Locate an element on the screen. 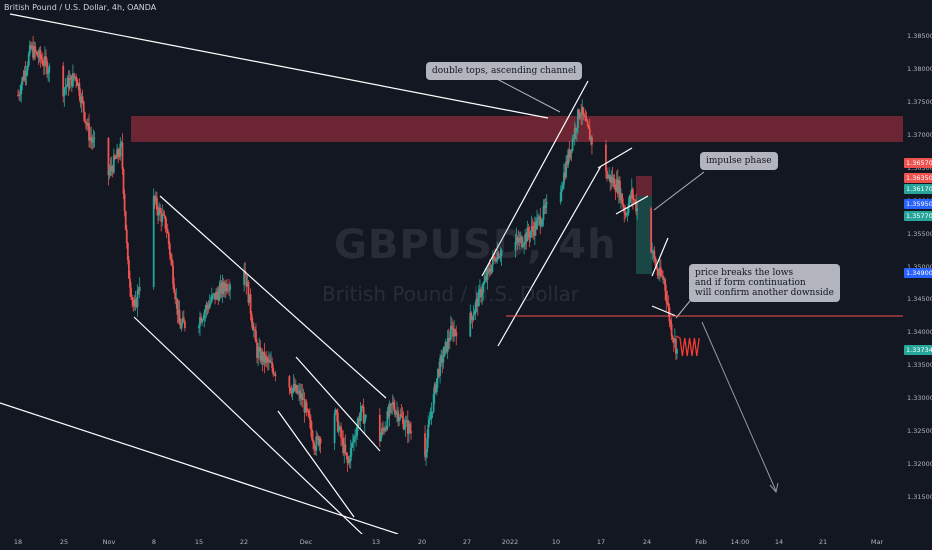 This screenshot has height=550, width=932. short-position-risk-zone is located at coordinates (644, 186).